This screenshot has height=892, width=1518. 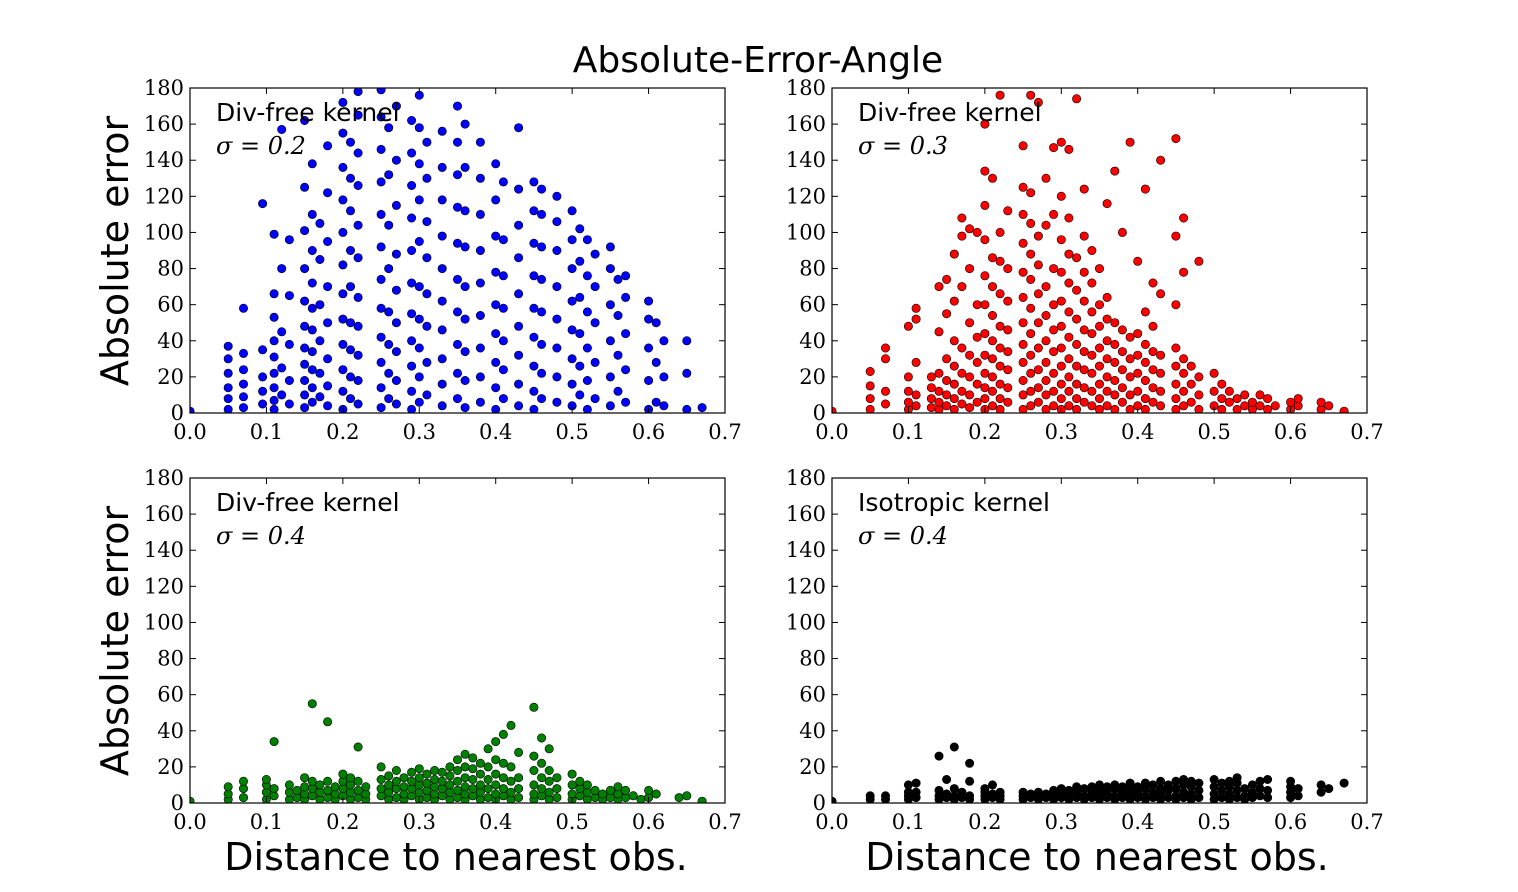 What do you see at coordinates (164, 586) in the screenshot?
I see `y-tick-label: 120` at bounding box center [164, 586].